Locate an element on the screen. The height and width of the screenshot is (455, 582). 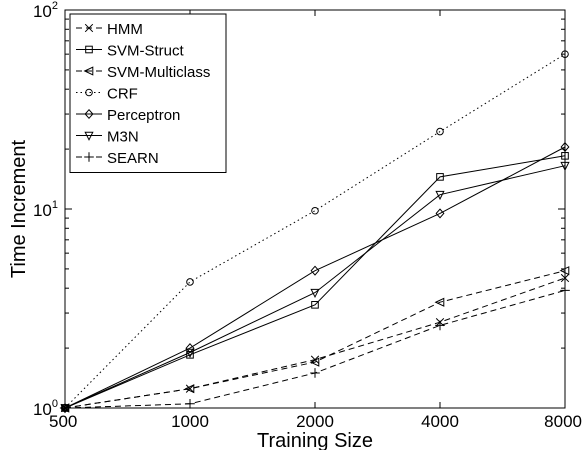
y-tick-label: 10⁰ is located at coordinates (45, 408).